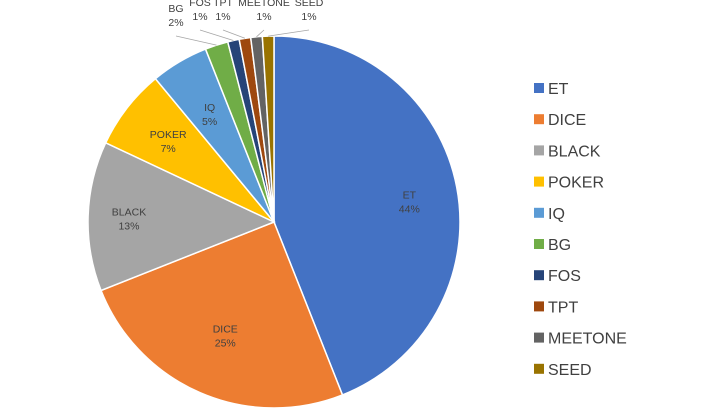 The image size is (720, 414). What do you see at coordinates (410, 195) in the screenshot?
I see `data-label-name-et: ET` at bounding box center [410, 195].